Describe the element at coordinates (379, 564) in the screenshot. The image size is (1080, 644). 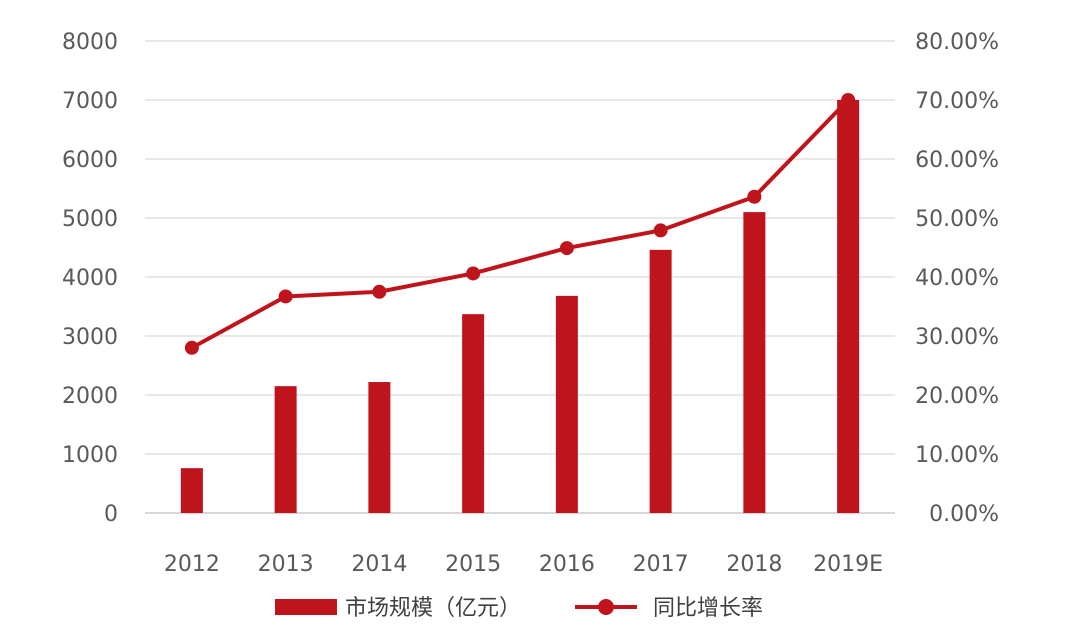
I see `x-axis-tick-label: 2014` at that location.